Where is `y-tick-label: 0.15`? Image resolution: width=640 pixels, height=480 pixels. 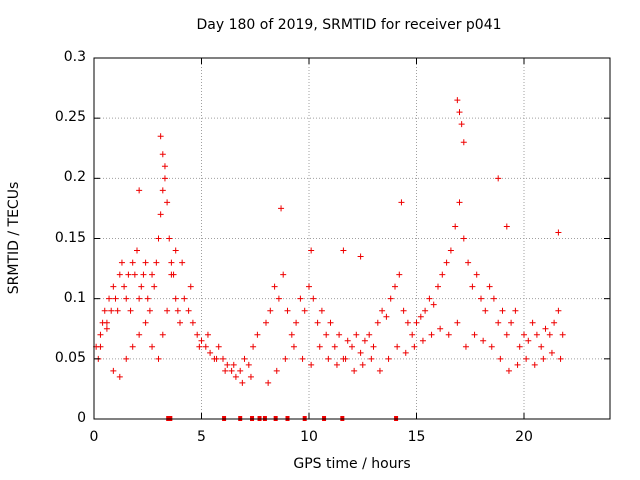 y-tick-label: 0.15 is located at coordinates (70, 237).